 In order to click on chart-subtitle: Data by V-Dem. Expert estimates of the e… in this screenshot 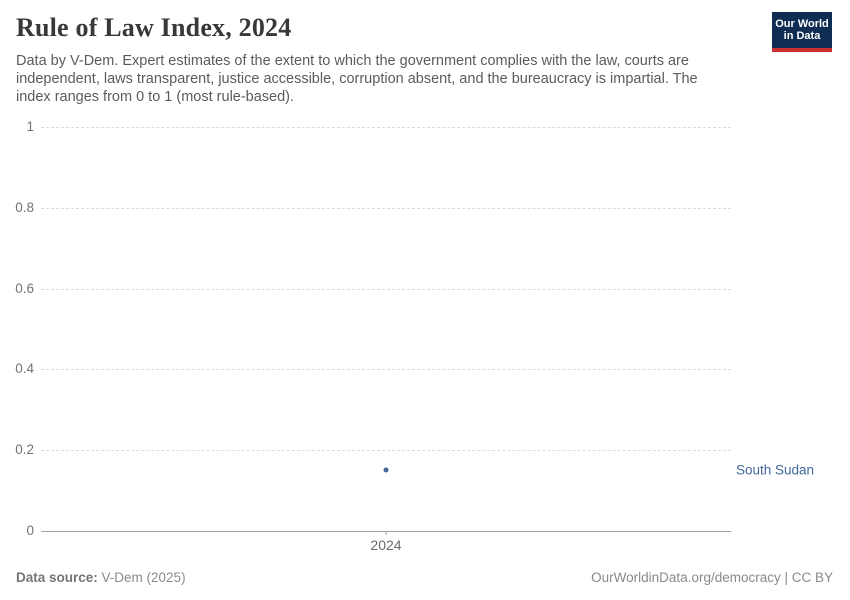, I will do `click(357, 79)`.